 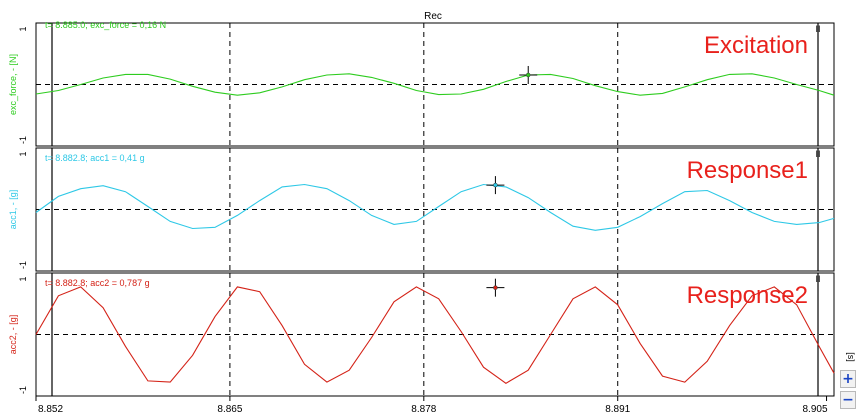 I want to click on excitation-cursor-point, so click(x=528, y=75).